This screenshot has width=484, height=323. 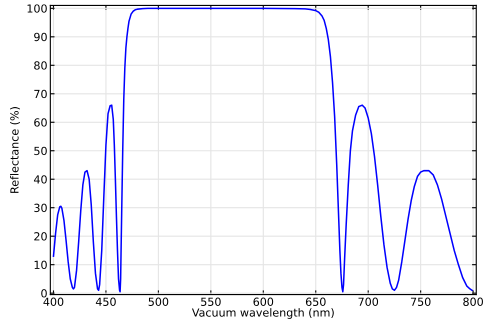 I want to click on y-tick-label: 50, so click(x=40, y=151).